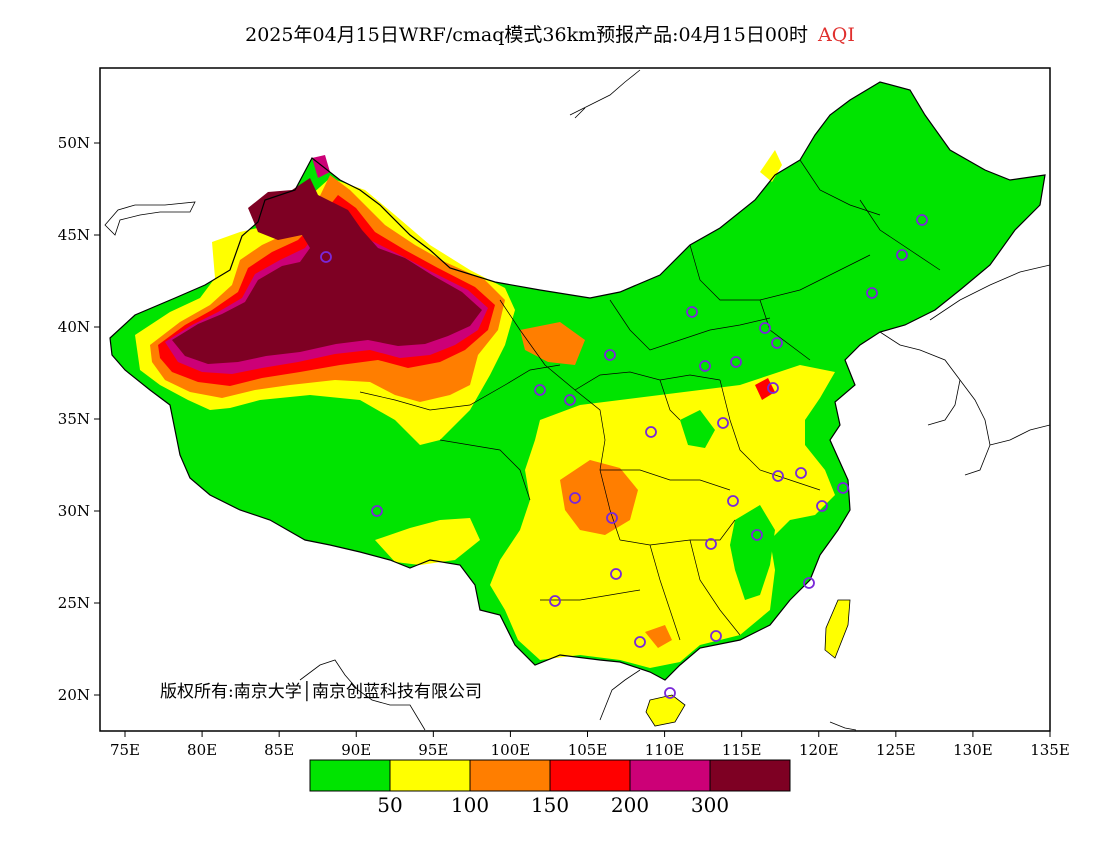  I want to click on aqi-good-jiangsu-hole, so click(752, 552).